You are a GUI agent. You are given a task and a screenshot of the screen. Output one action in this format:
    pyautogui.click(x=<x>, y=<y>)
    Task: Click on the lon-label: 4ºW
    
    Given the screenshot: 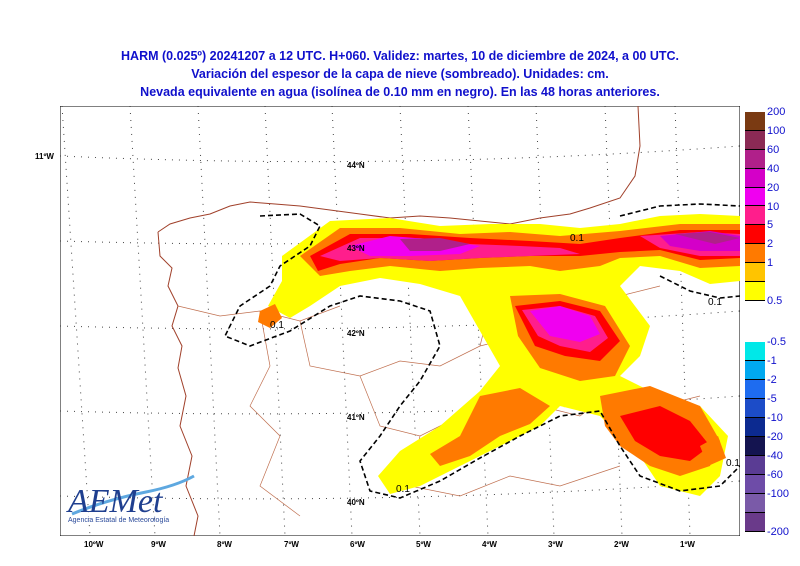 What is the action you would take?
    pyautogui.click(x=489, y=544)
    